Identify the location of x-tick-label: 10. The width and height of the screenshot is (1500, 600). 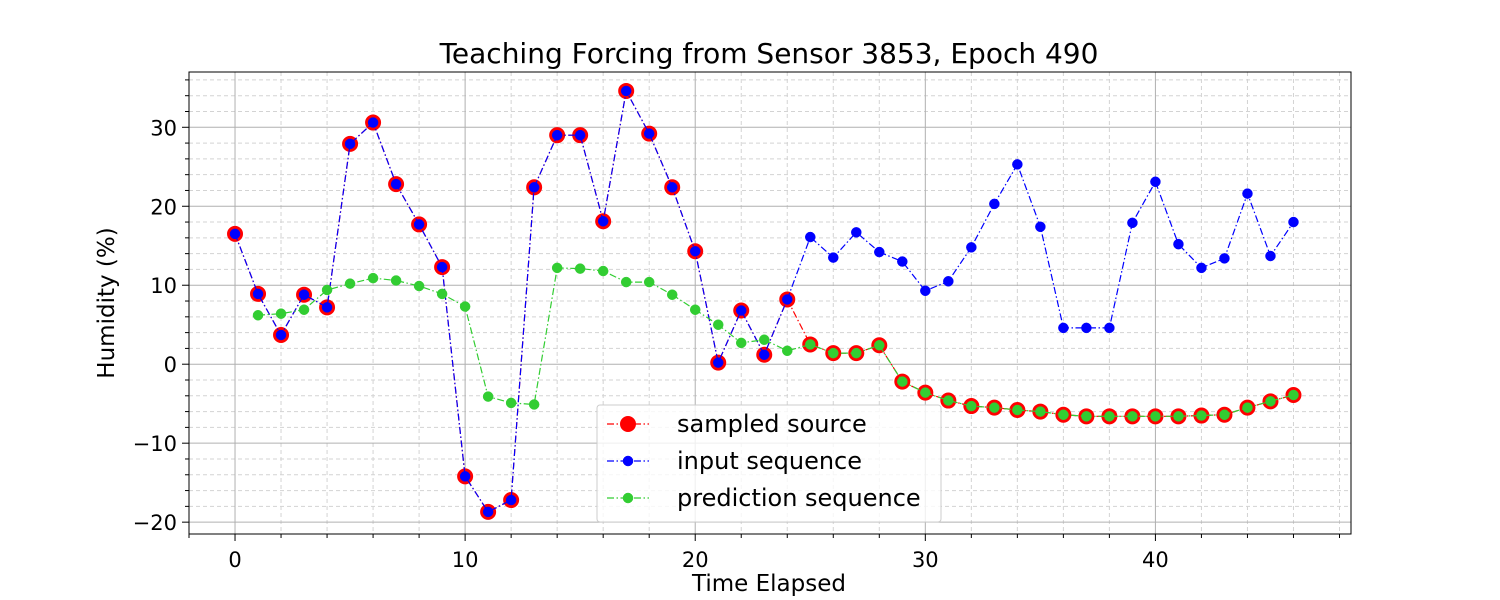
(465, 560).